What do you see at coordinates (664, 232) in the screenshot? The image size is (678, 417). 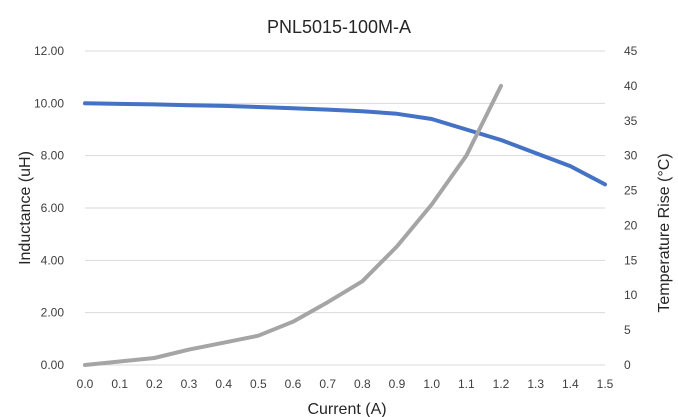 I see `y2-axis-label: Temperature Rise (°C)` at bounding box center [664, 232].